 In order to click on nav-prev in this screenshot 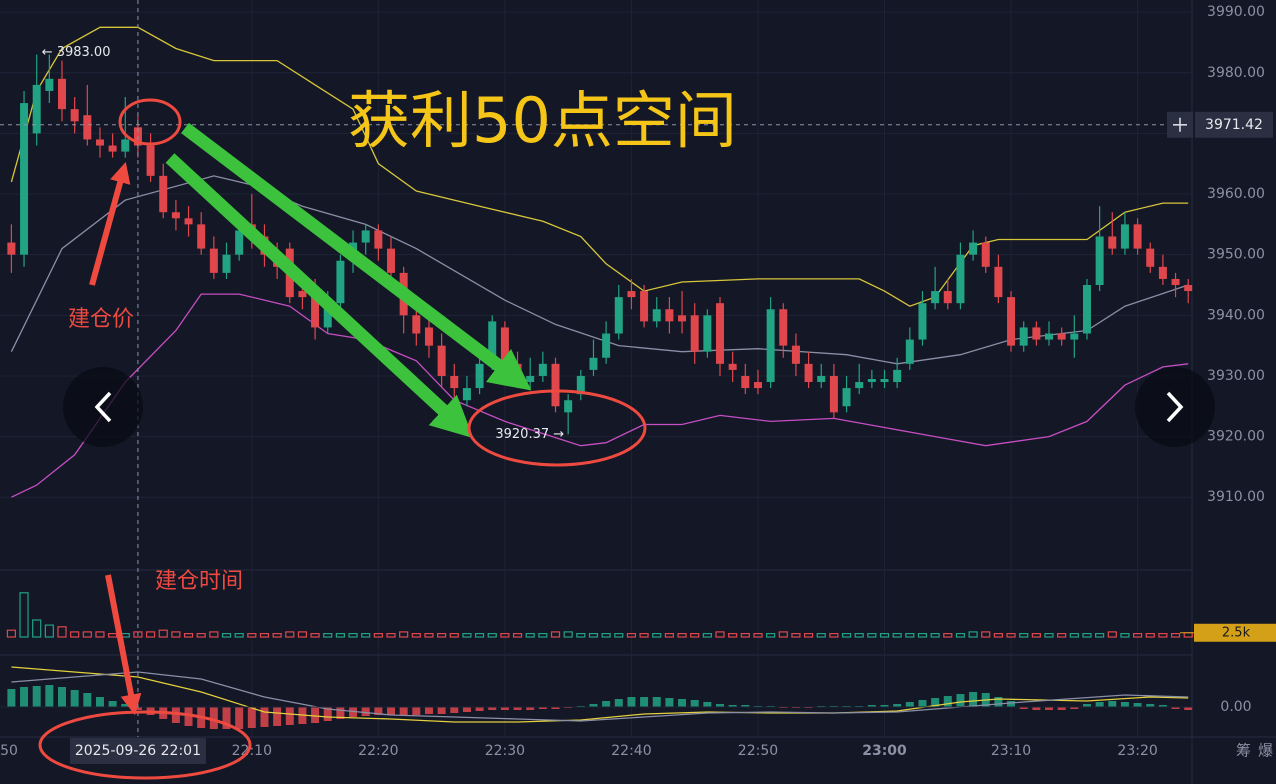, I will do `click(103, 407)`.